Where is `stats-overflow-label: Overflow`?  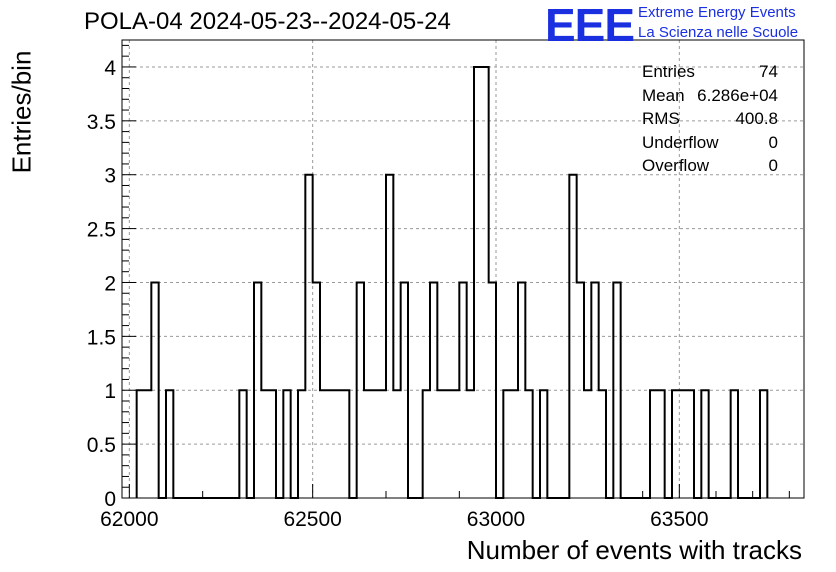
stats-overflow-label: Overflow is located at coordinates (676, 165).